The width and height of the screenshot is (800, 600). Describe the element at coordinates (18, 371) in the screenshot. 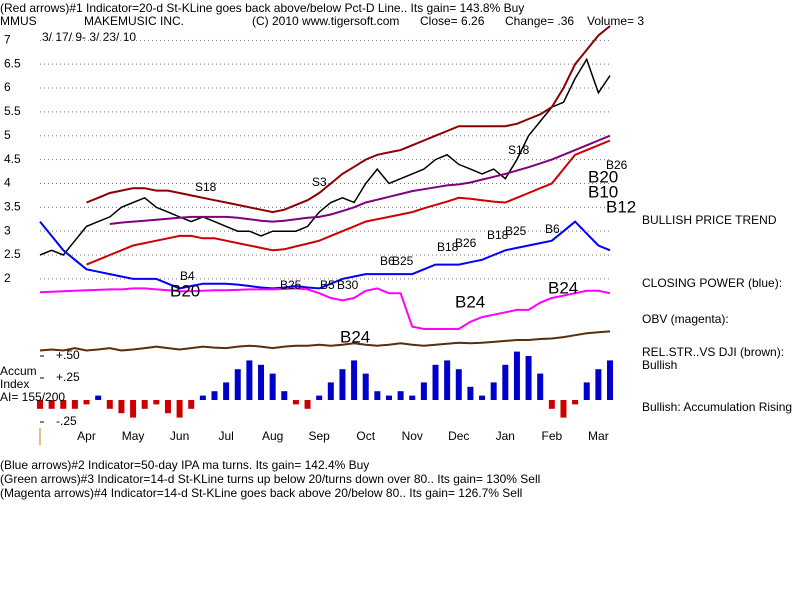

I see `accum-label: Accum` at that location.